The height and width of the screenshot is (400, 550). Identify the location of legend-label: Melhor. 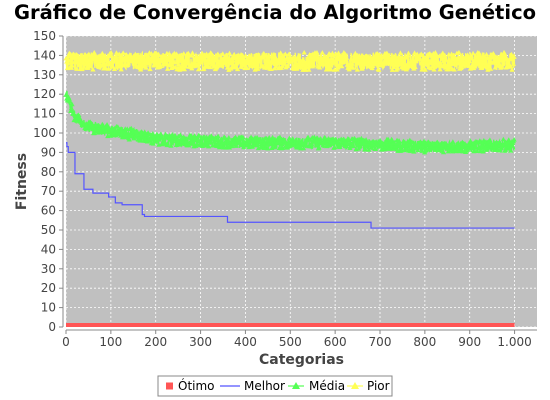
(264, 386).